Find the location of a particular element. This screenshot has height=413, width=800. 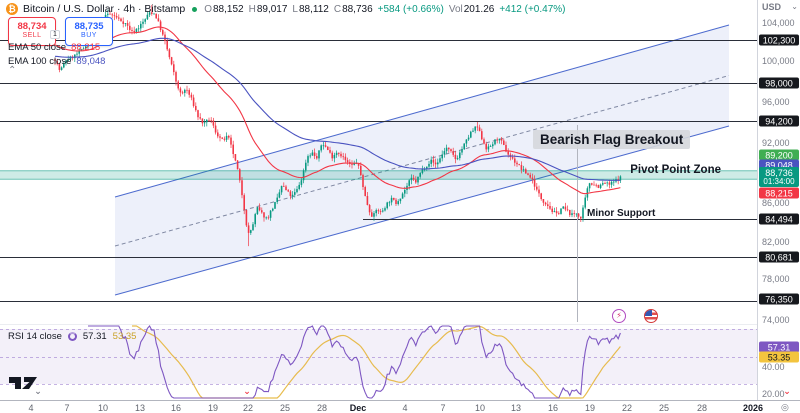

high-label: H is located at coordinates (252, 9).